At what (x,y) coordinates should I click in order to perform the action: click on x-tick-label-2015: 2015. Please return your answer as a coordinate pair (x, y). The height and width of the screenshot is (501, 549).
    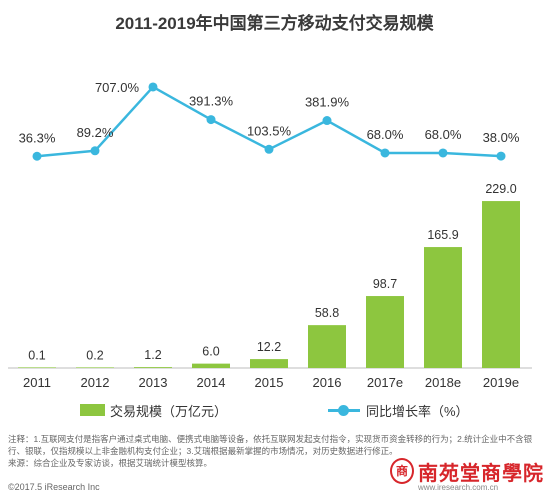
    Looking at the image, I should click on (269, 382).